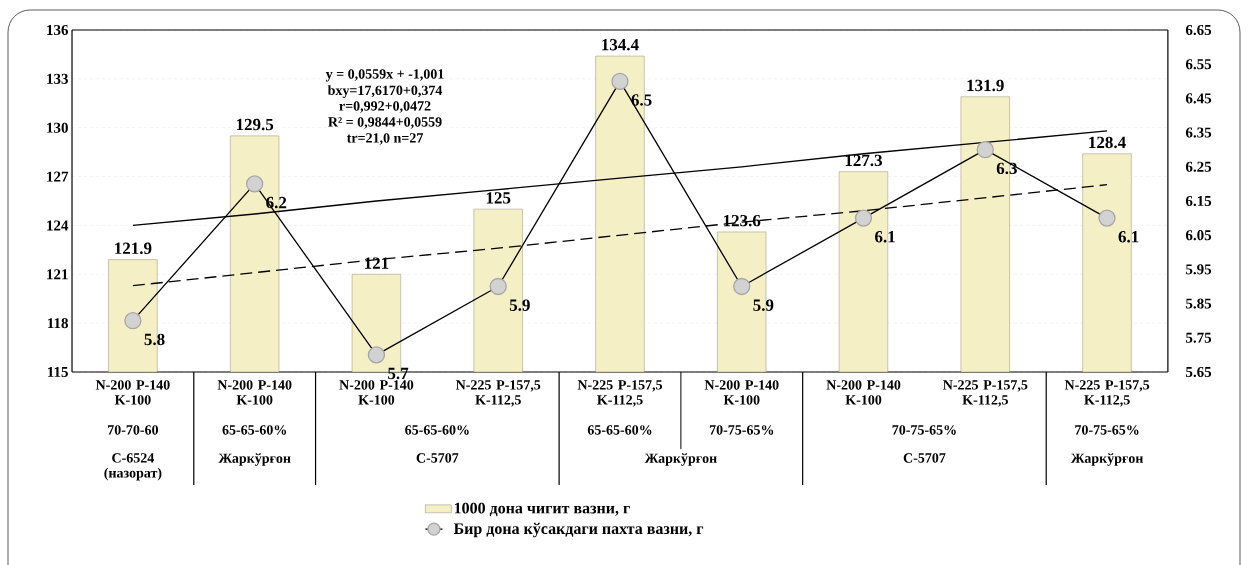 This screenshot has height=565, width=1248. Describe the element at coordinates (1199, 372) in the screenshot. I see `y2-tick-label: 5.65` at that location.